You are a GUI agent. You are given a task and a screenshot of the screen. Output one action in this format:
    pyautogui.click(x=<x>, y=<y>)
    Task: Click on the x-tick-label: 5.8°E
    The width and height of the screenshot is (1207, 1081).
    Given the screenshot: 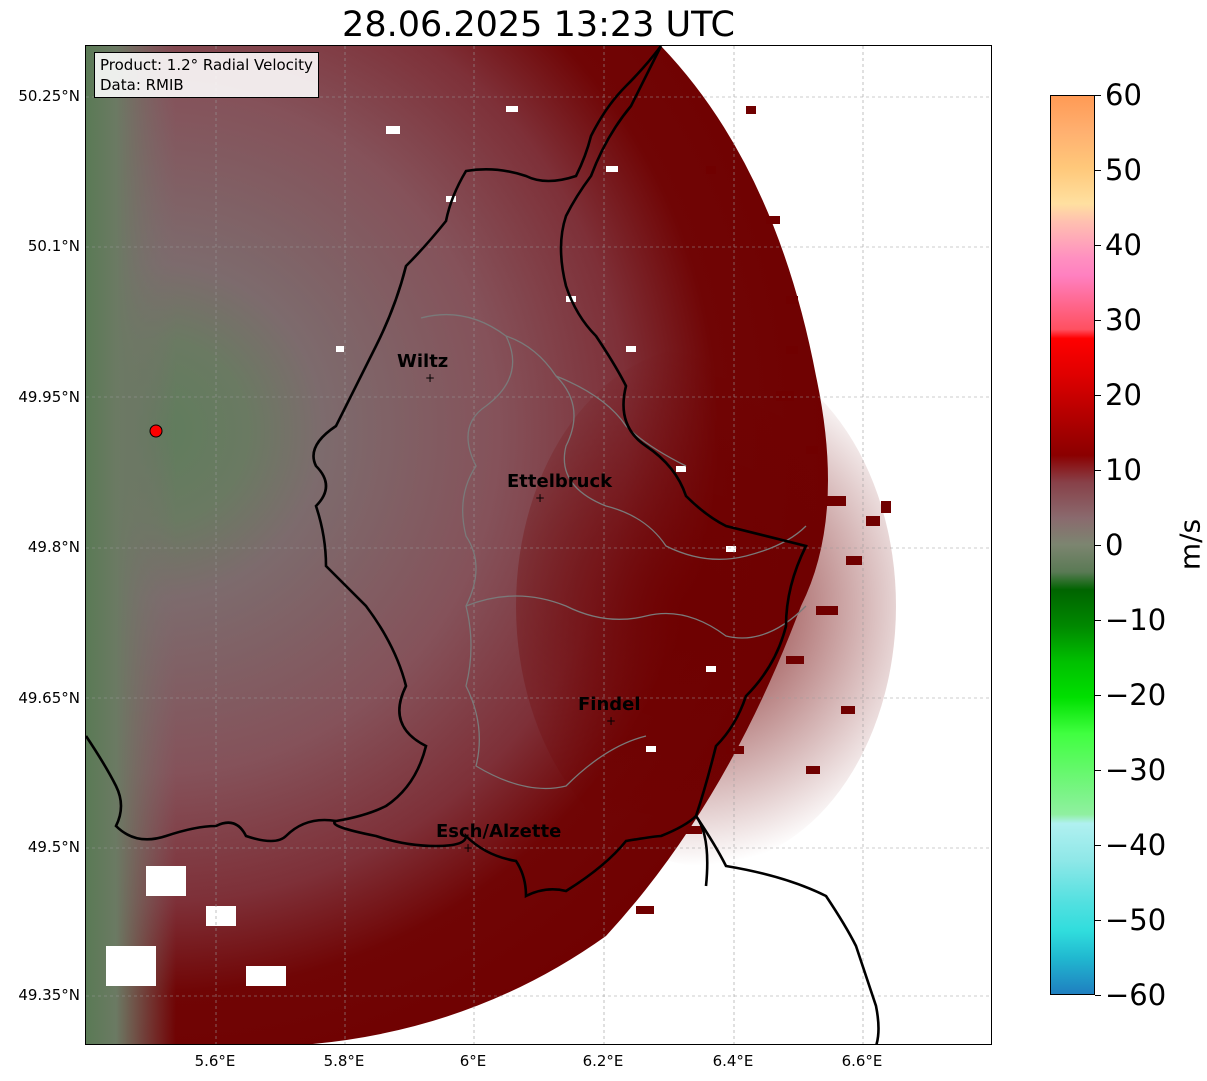 What is the action you would take?
    pyautogui.click(x=344, y=1061)
    